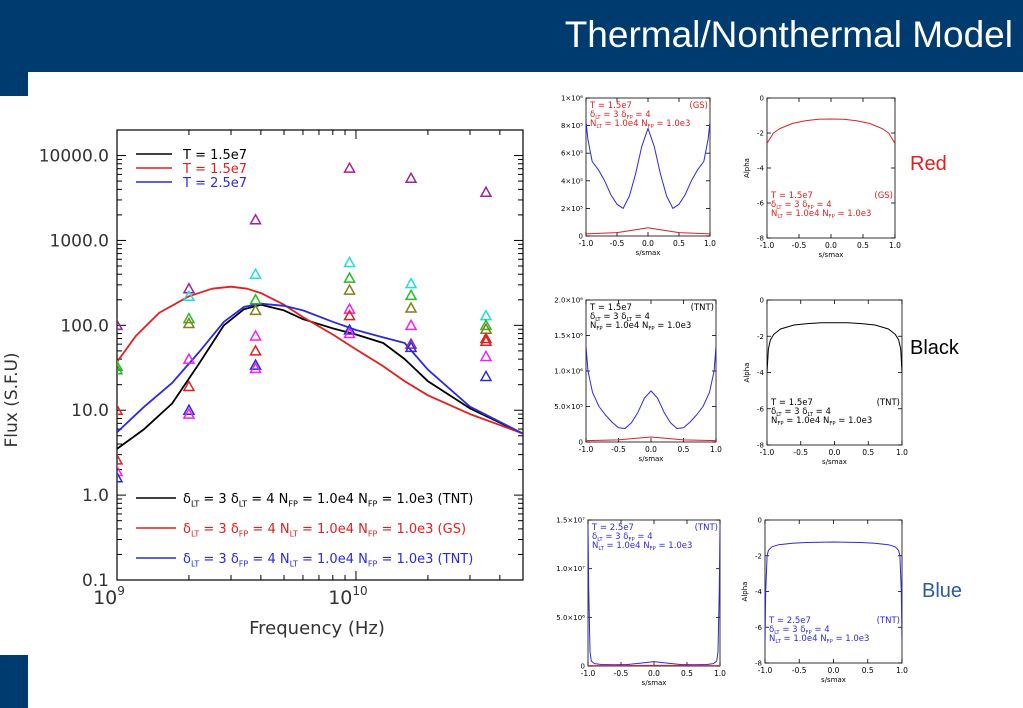 The width and height of the screenshot is (1023, 708). What do you see at coordinates (84, 326) in the screenshot?
I see `y-tick-label: 100.0` at bounding box center [84, 326].